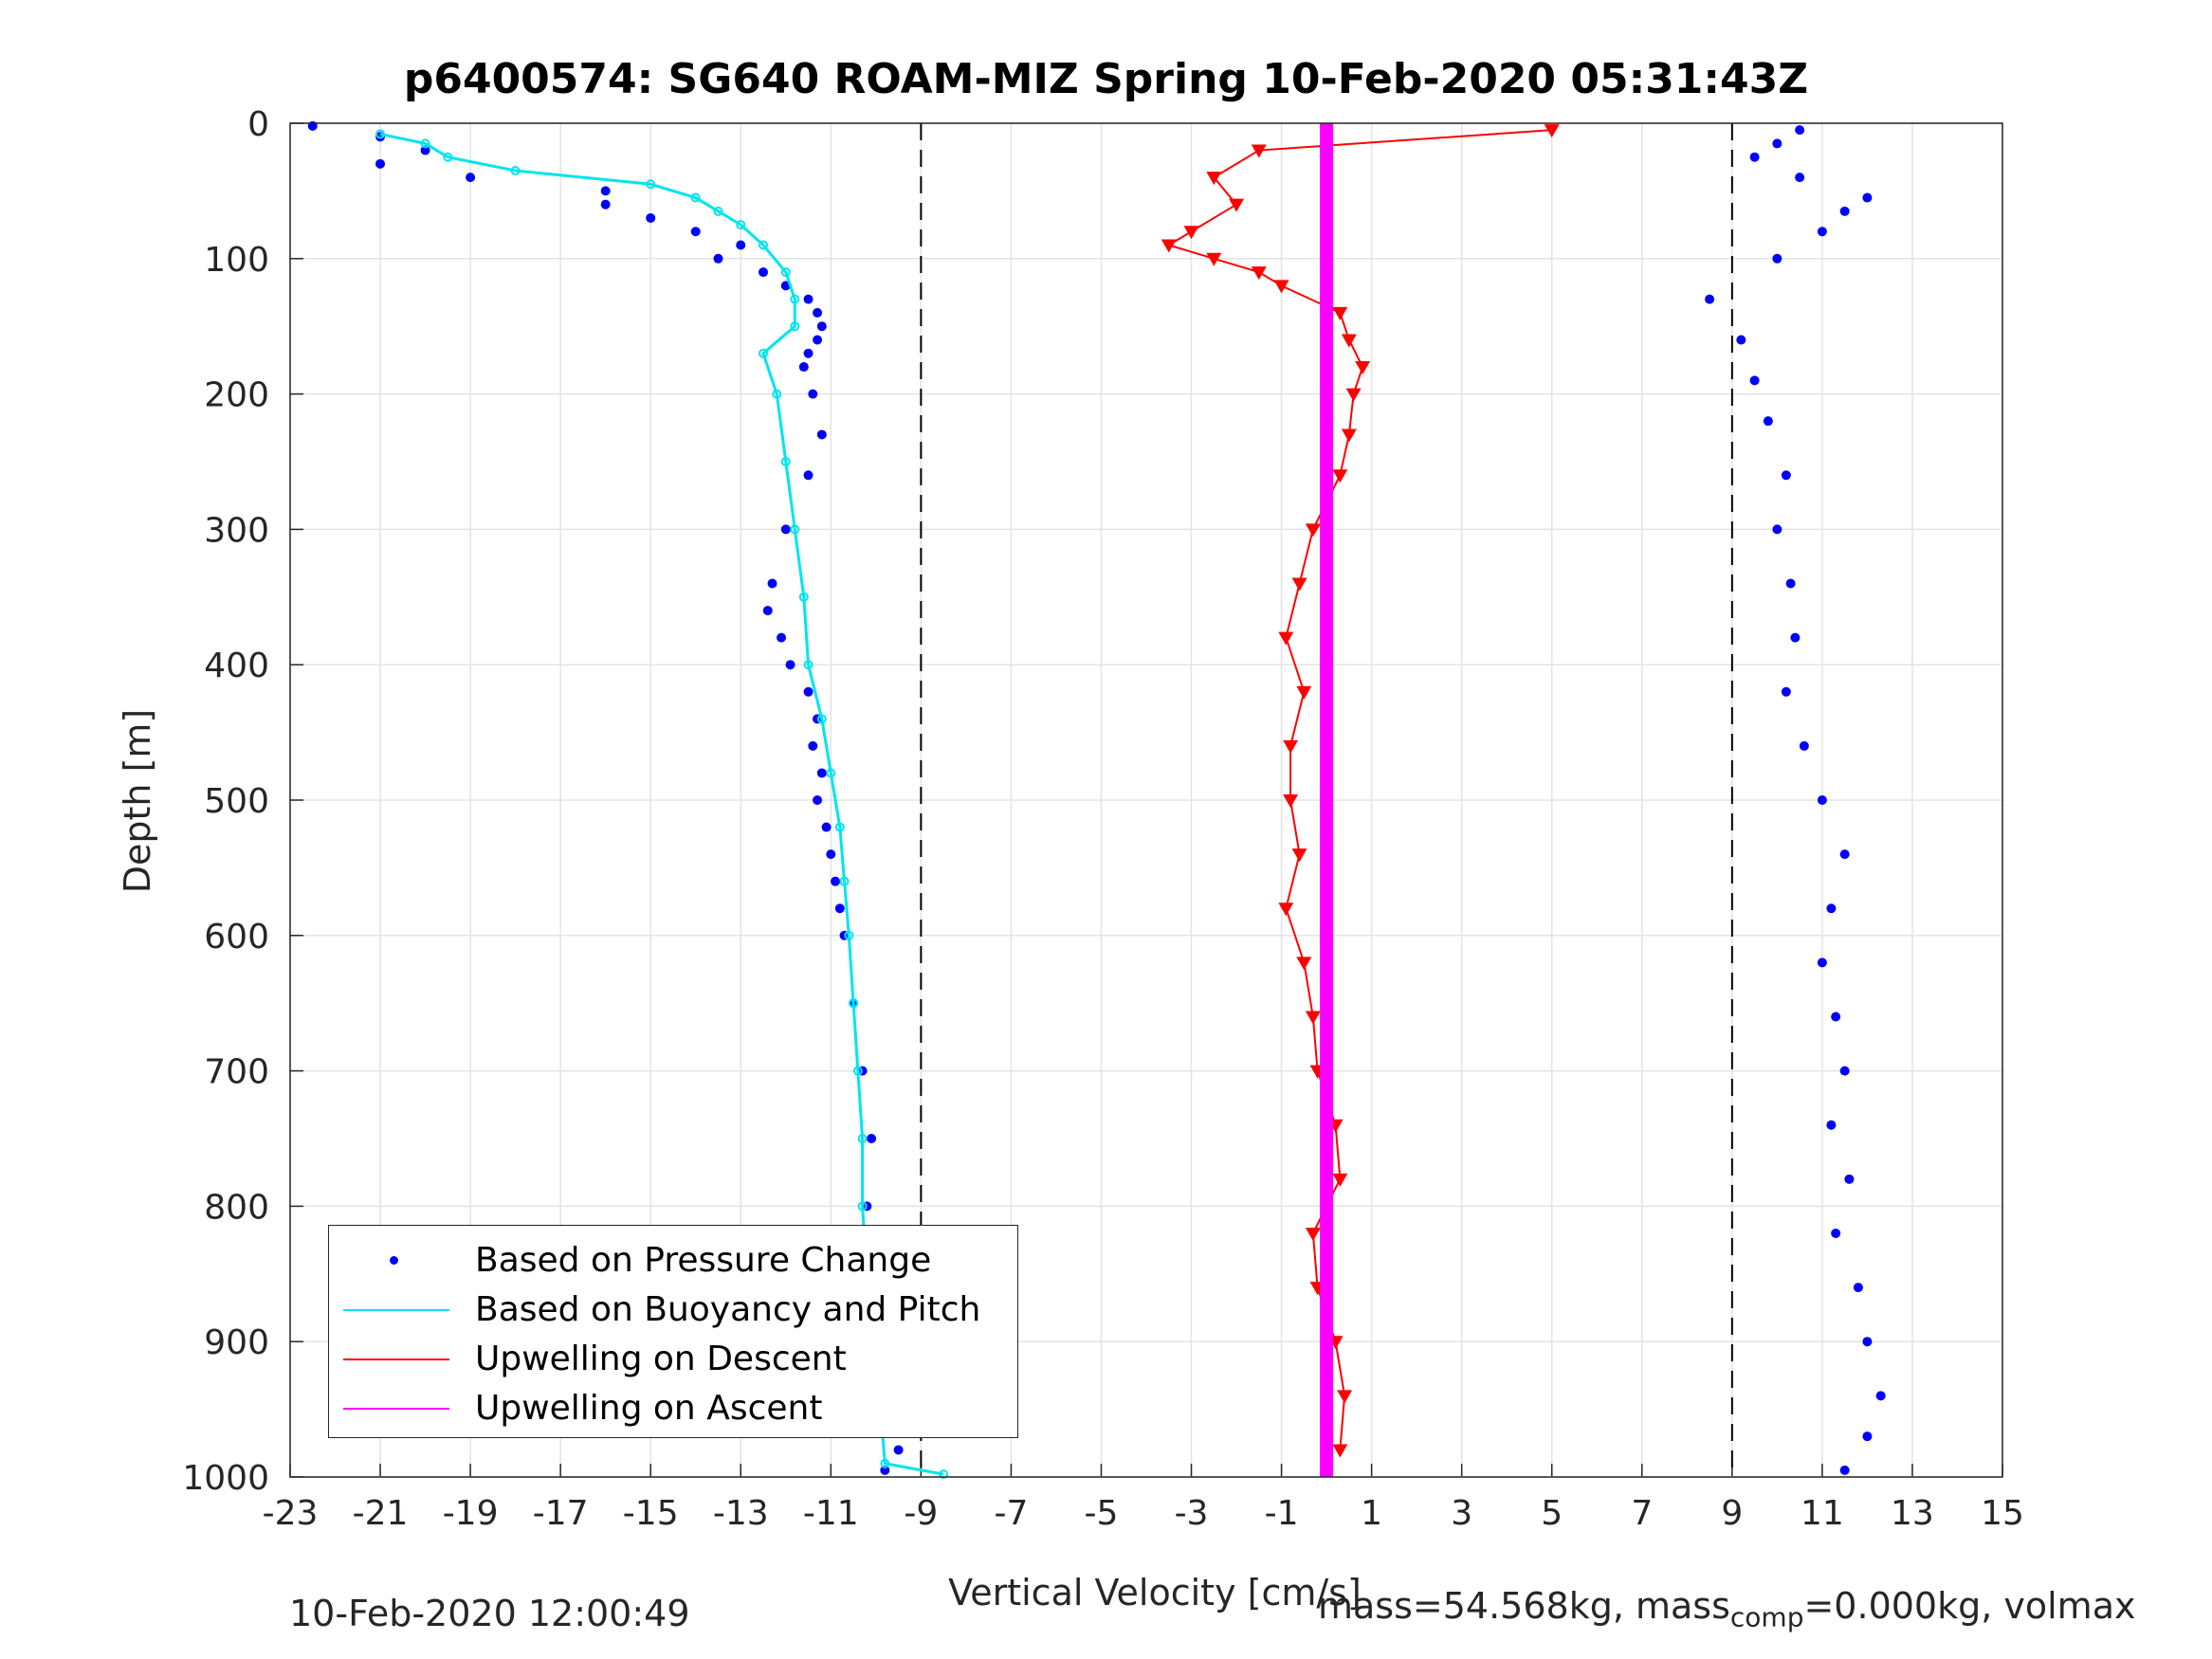 The width and height of the screenshot is (2212, 1659). I want to click on footer-timestamp: 10-Feb-2020 12:00:49, so click(489, 1613).